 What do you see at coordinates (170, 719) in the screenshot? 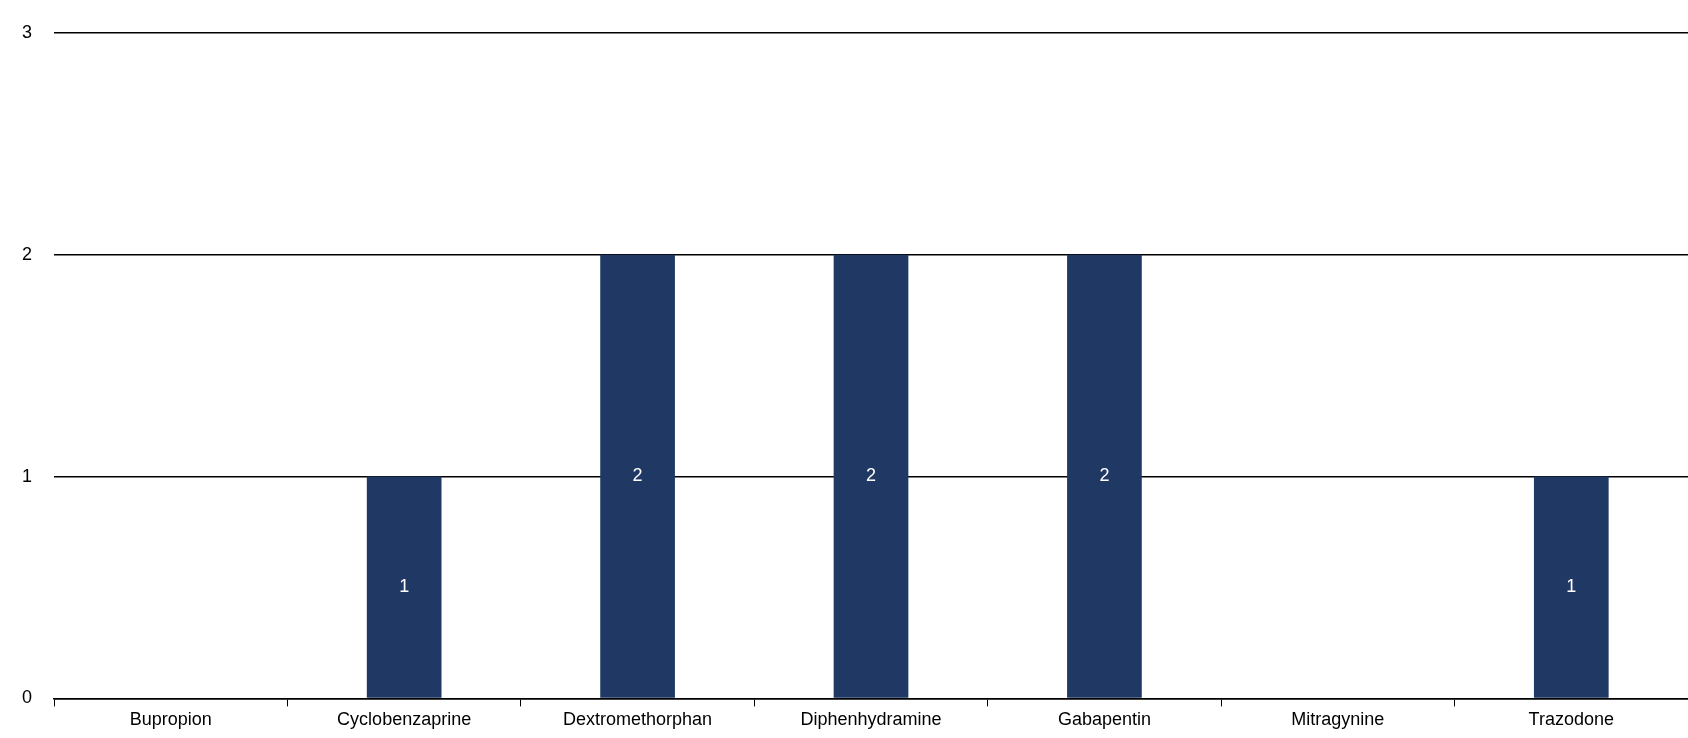
I see `x-tick-label: Bupropion` at bounding box center [170, 719].